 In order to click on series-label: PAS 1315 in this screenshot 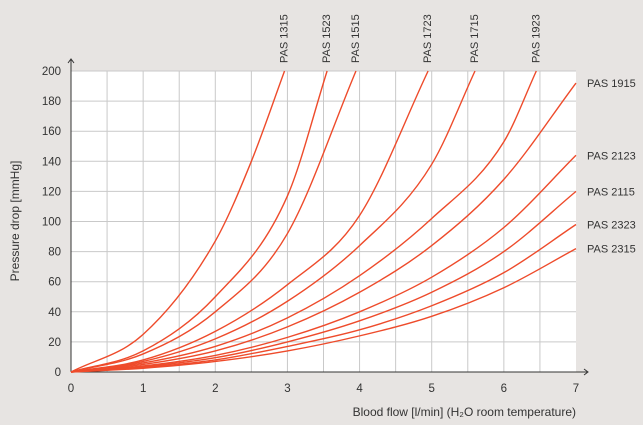, I will do `click(285, 38)`.